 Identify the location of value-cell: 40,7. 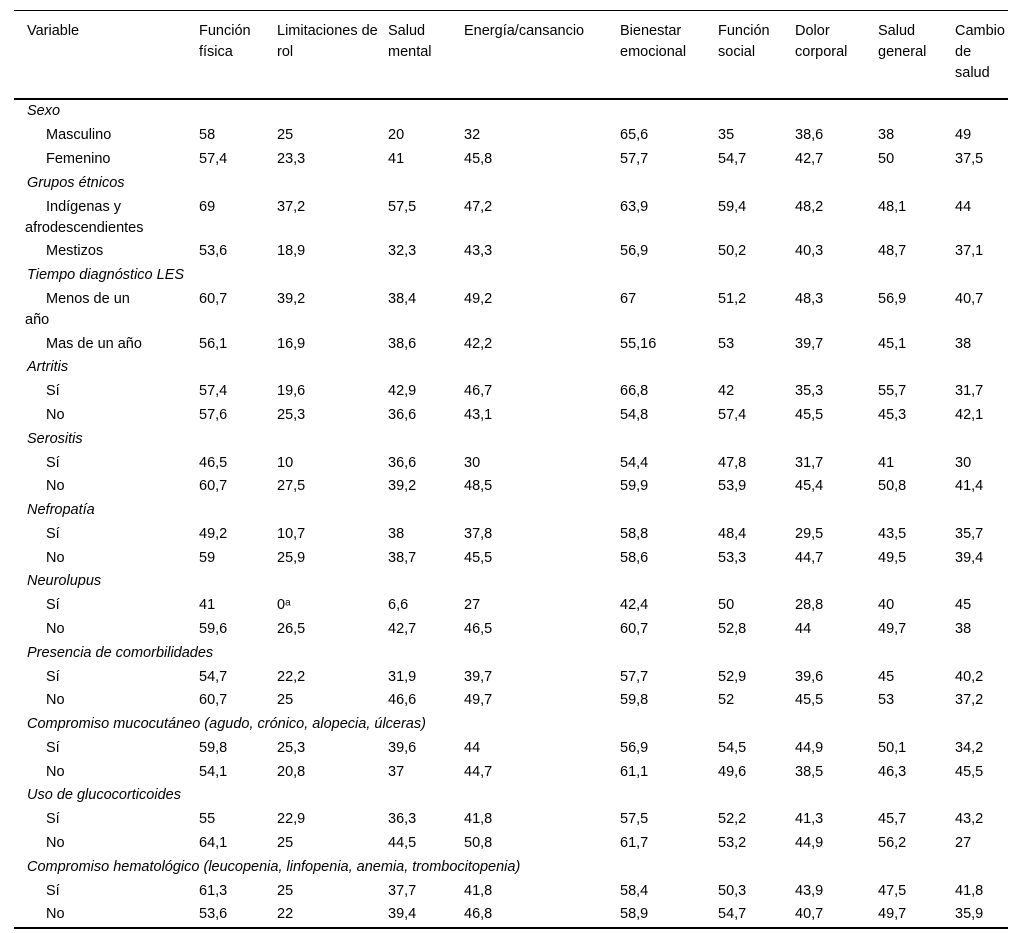
(809, 914).